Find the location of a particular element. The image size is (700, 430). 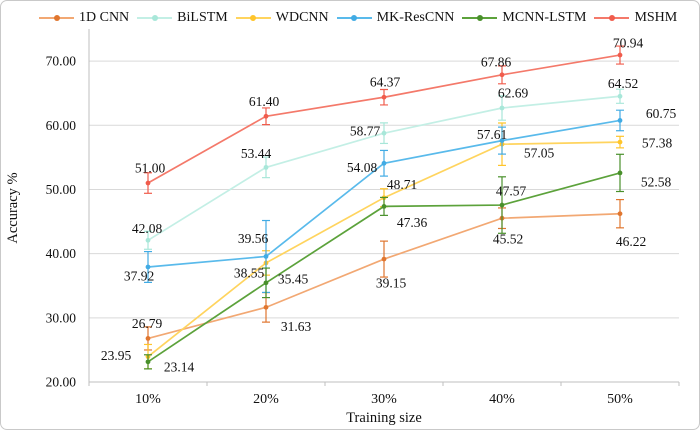

data-label: 60.75 is located at coordinates (661, 113).